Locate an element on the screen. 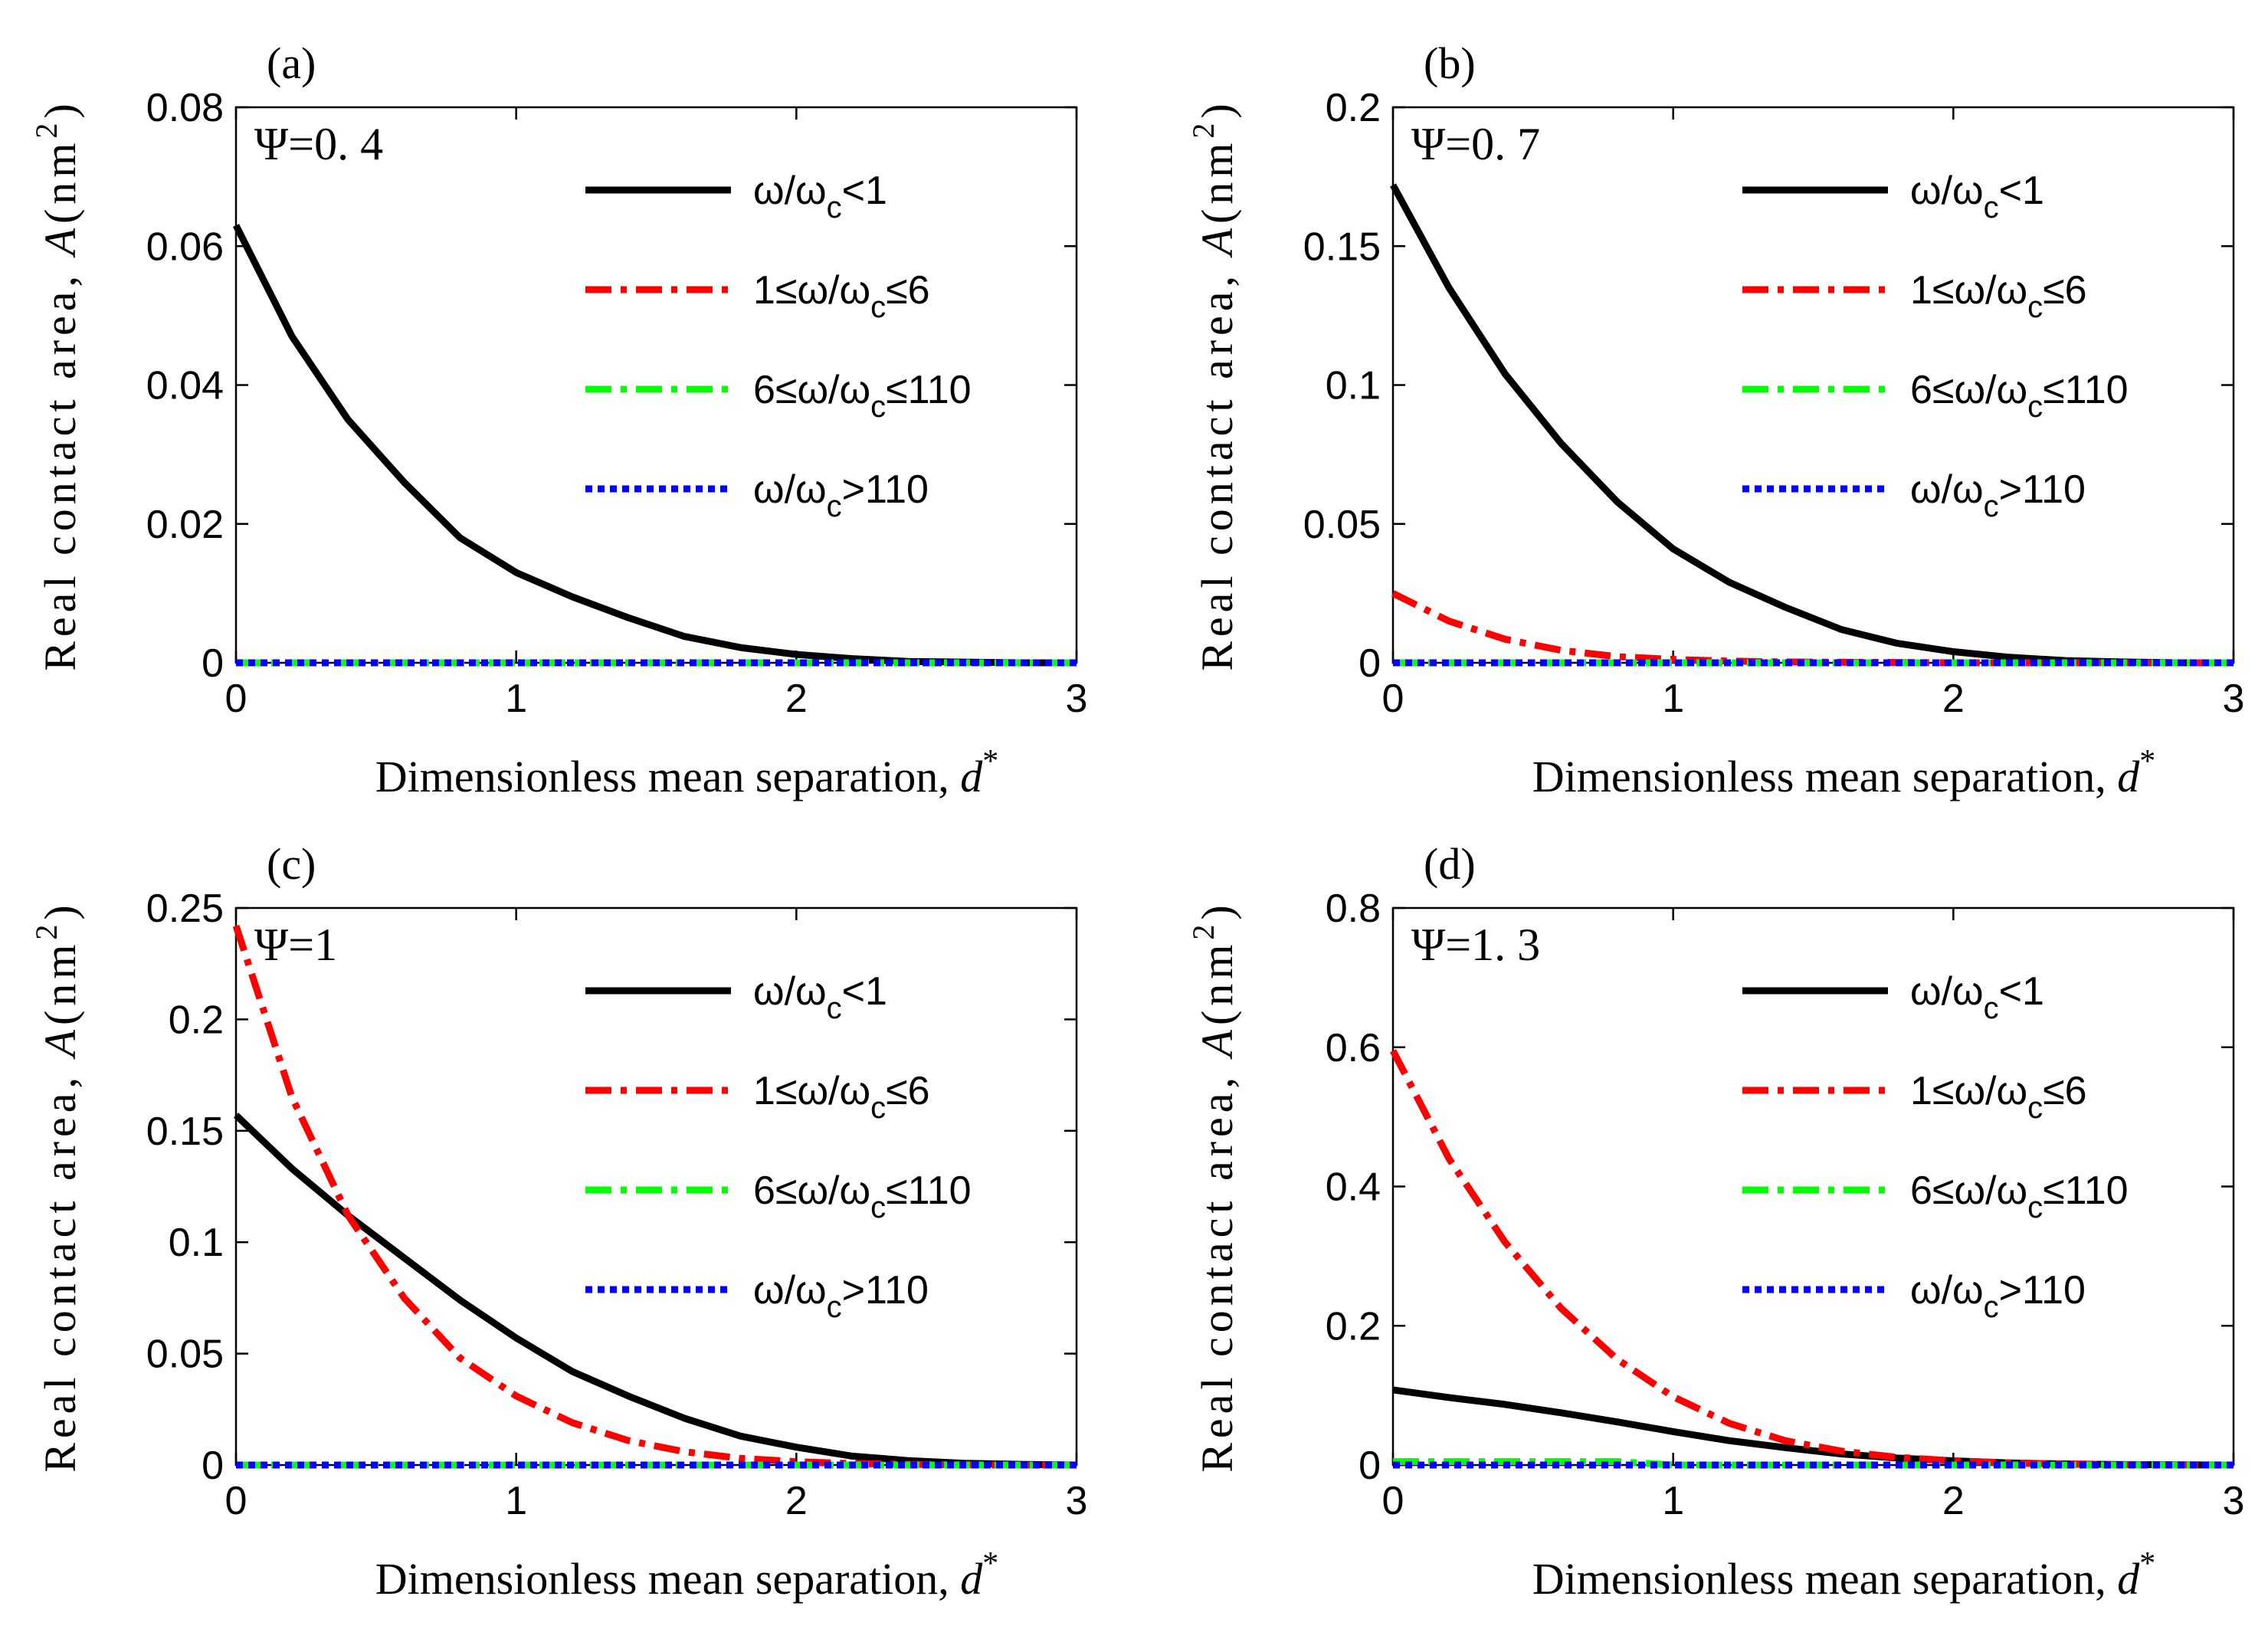 The height and width of the screenshot is (1629, 2268). panel-label: (c) is located at coordinates (291, 864).